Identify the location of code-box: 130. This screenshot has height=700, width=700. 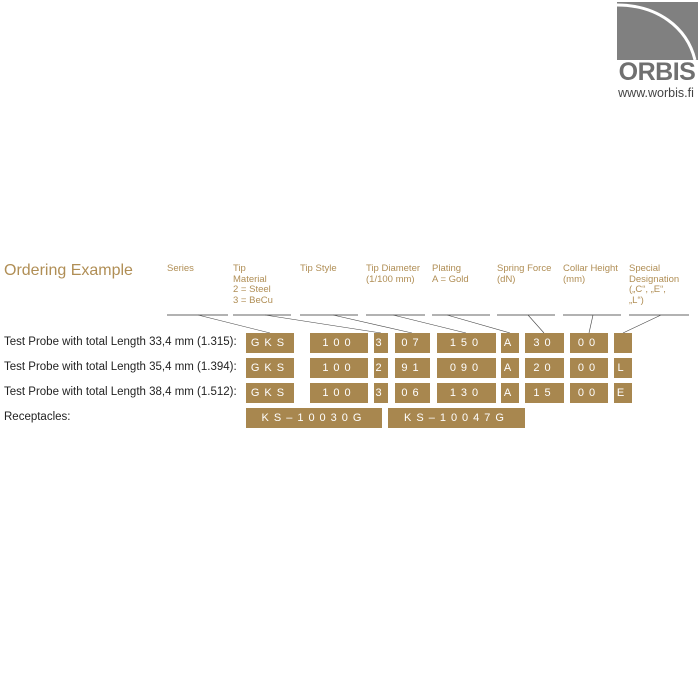
(466, 393).